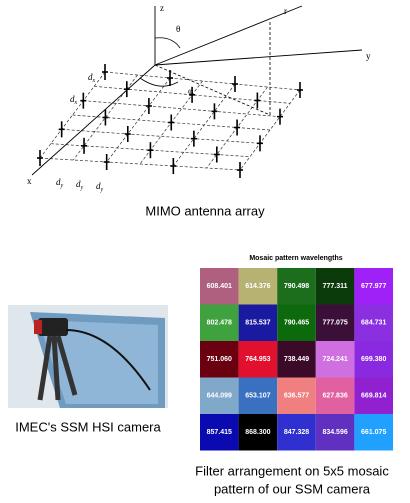  What do you see at coordinates (167, 43) in the screenshot?
I see `theta-arc` at bounding box center [167, 43].